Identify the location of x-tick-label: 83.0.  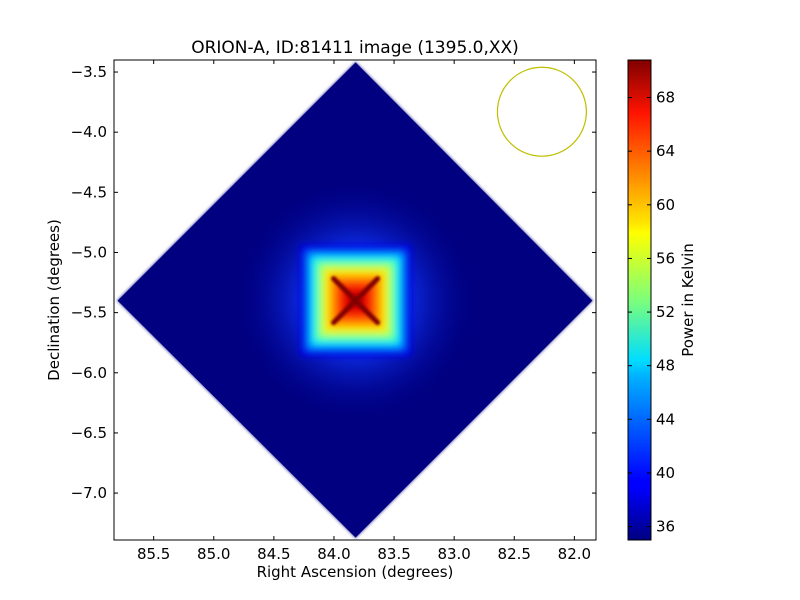
(453, 554).